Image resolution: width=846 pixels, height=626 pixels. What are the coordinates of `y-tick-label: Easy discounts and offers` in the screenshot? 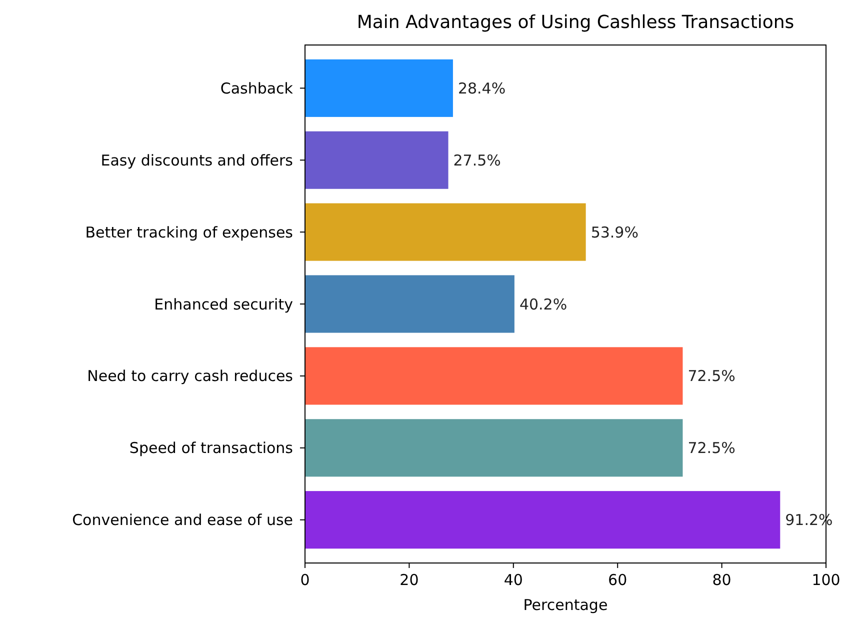 It's located at (197, 160).